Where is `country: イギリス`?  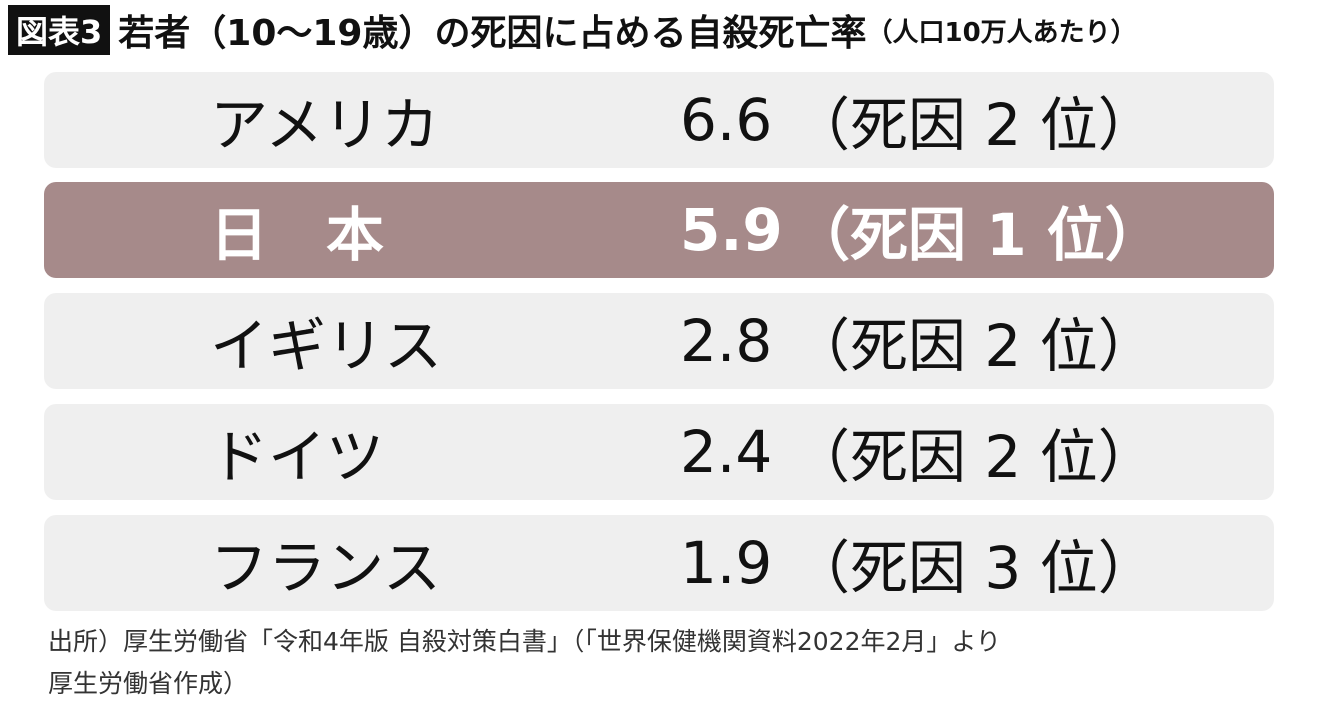 country: イギリス is located at coordinates (326, 346).